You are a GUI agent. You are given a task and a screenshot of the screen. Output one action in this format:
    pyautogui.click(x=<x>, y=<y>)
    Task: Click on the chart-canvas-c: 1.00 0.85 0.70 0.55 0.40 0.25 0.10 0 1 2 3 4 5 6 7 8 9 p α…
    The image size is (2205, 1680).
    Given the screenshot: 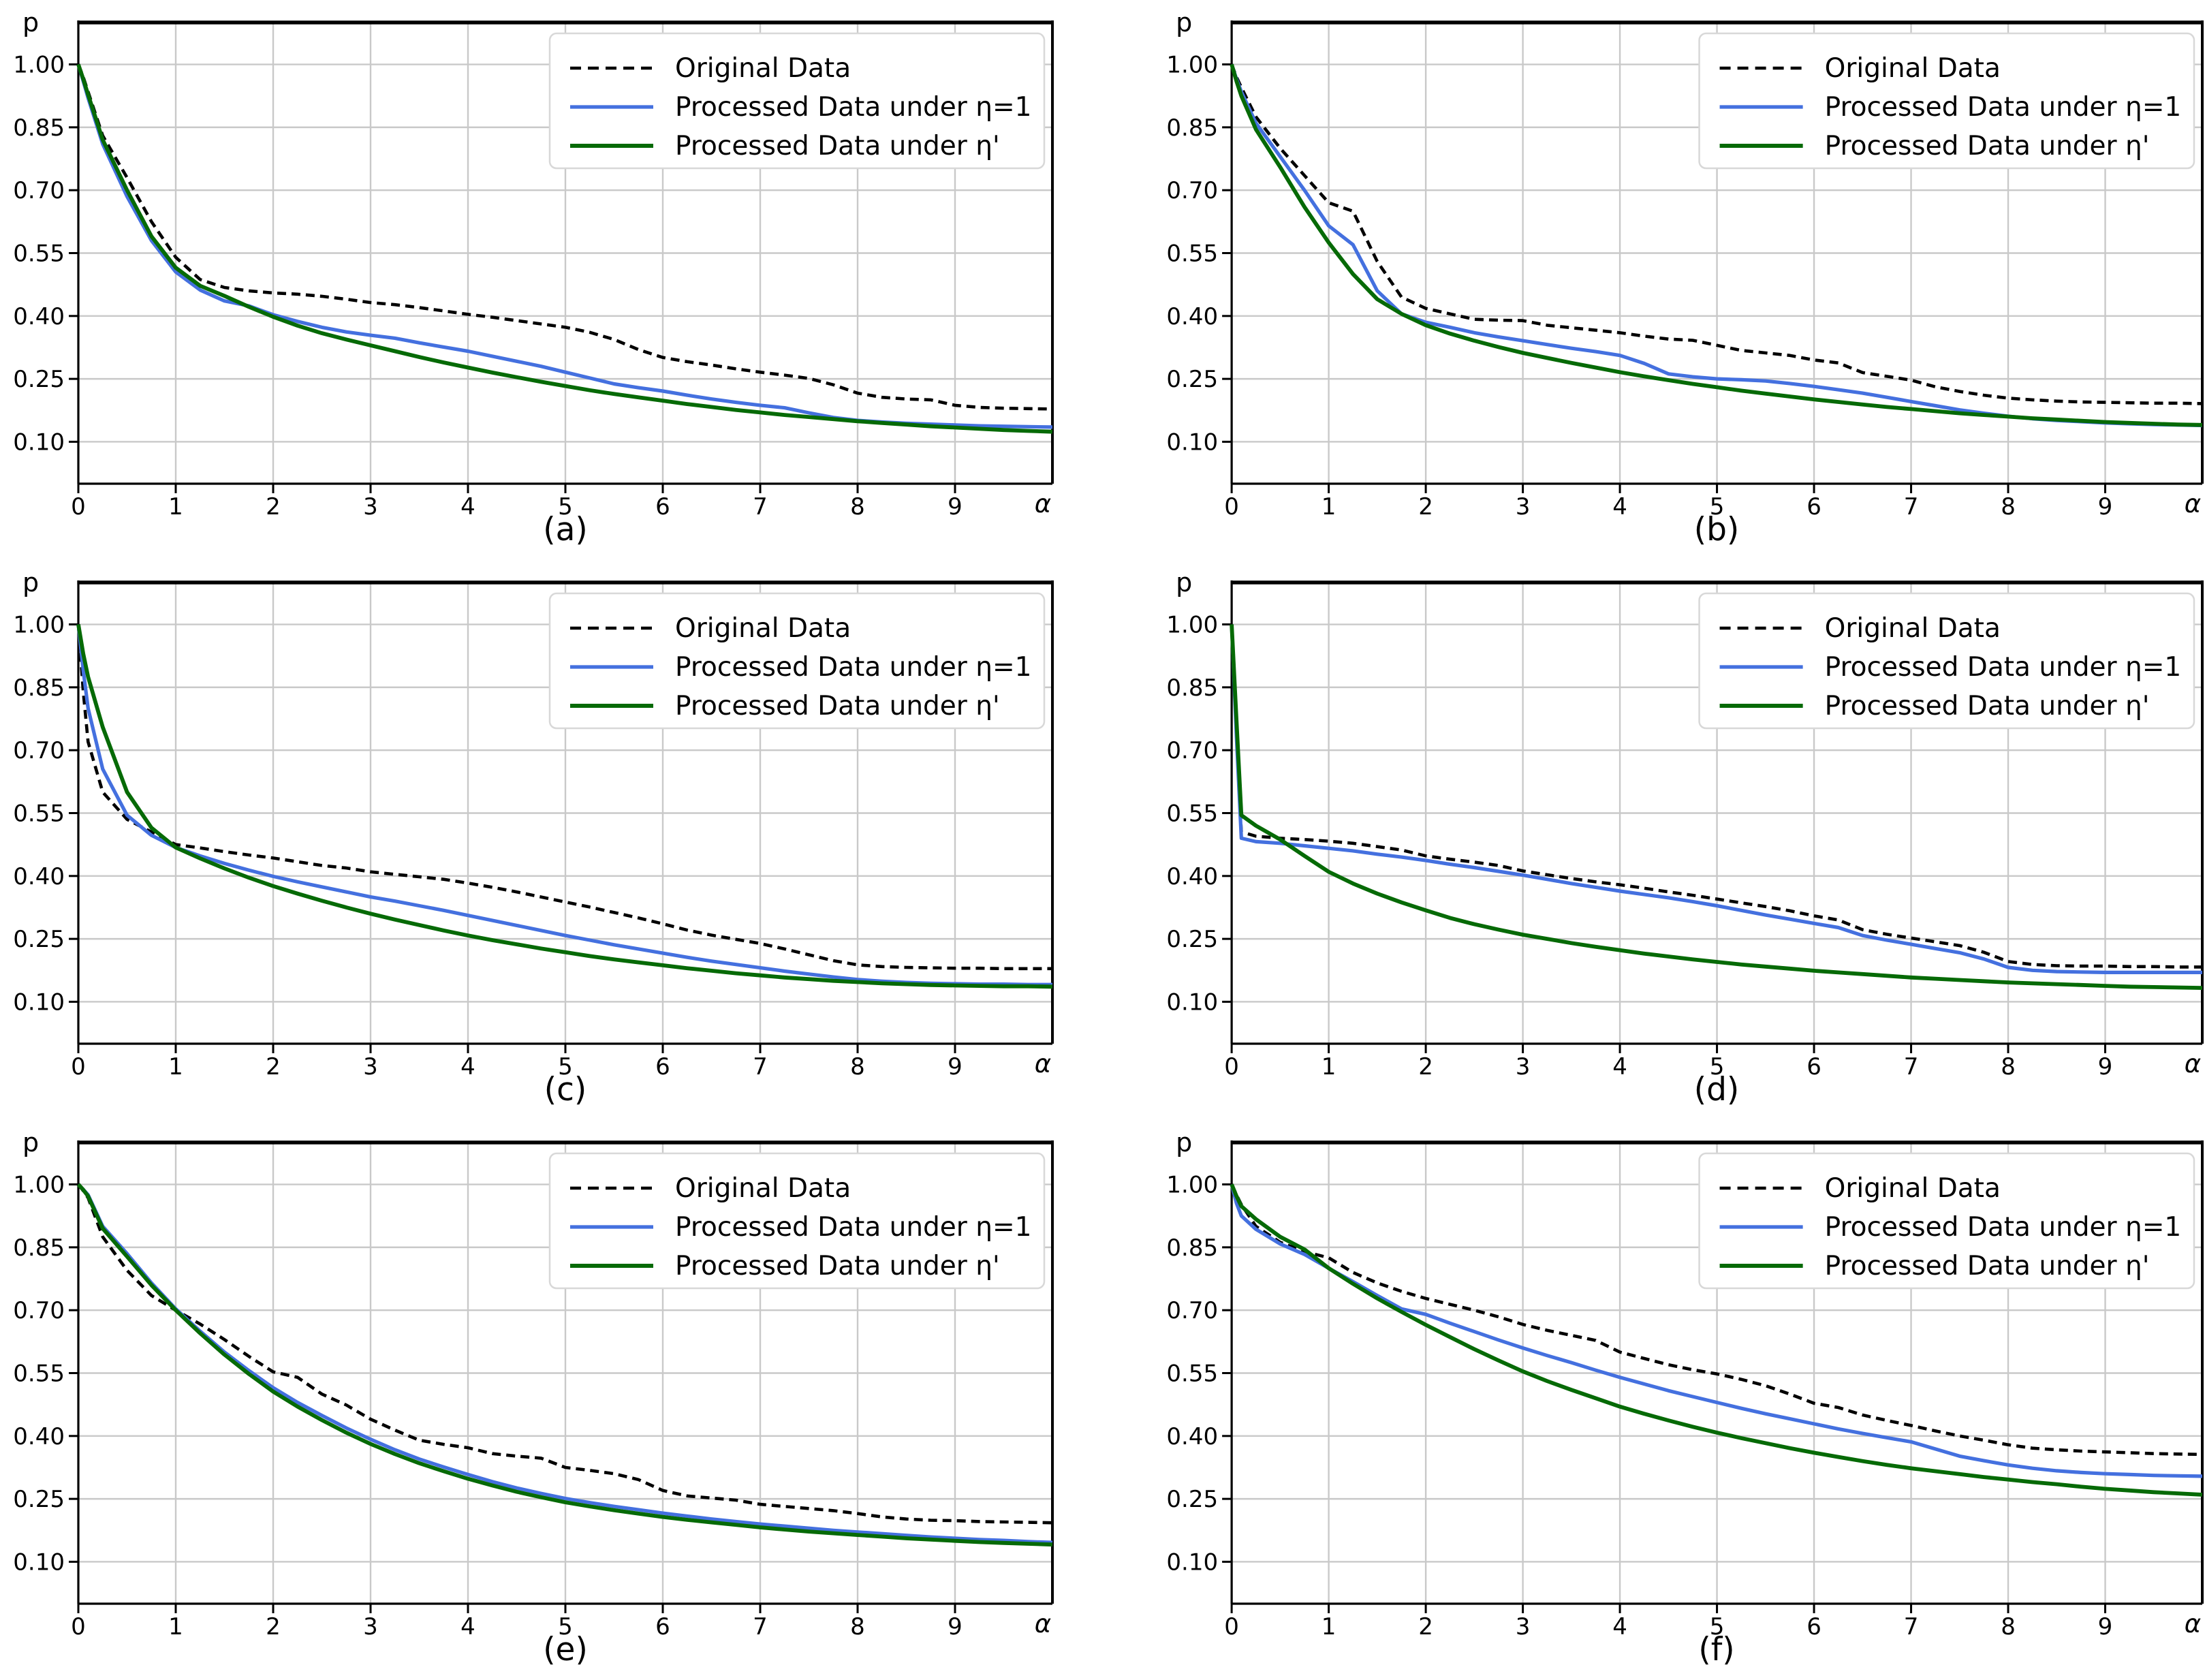 What is the action you would take?
    pyautogui.click(x=533, y=823)
    